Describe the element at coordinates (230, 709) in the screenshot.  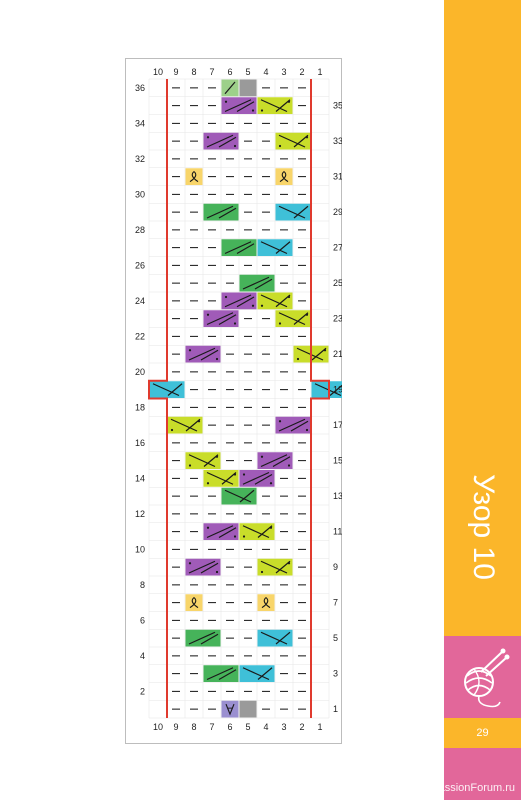
I see `symbol-v` at that location.